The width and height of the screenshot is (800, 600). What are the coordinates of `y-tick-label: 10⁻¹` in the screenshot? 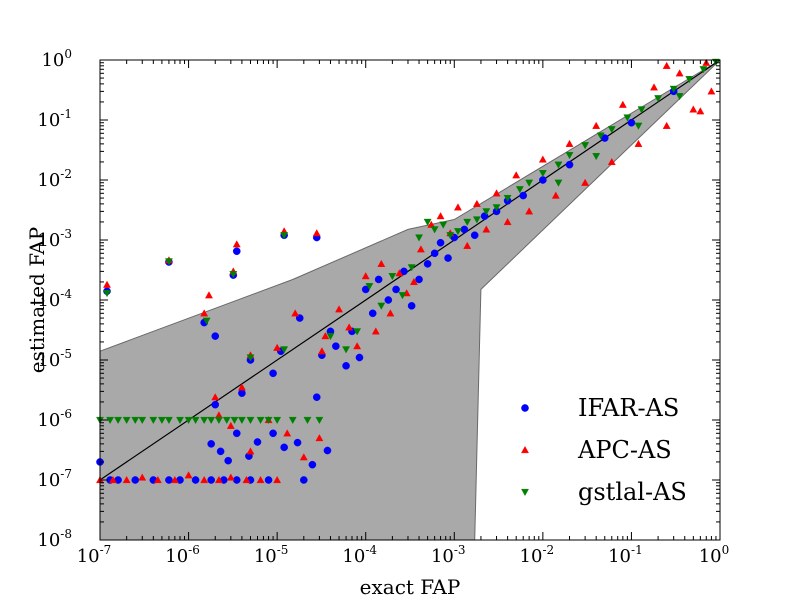 It's located at (54, 119).